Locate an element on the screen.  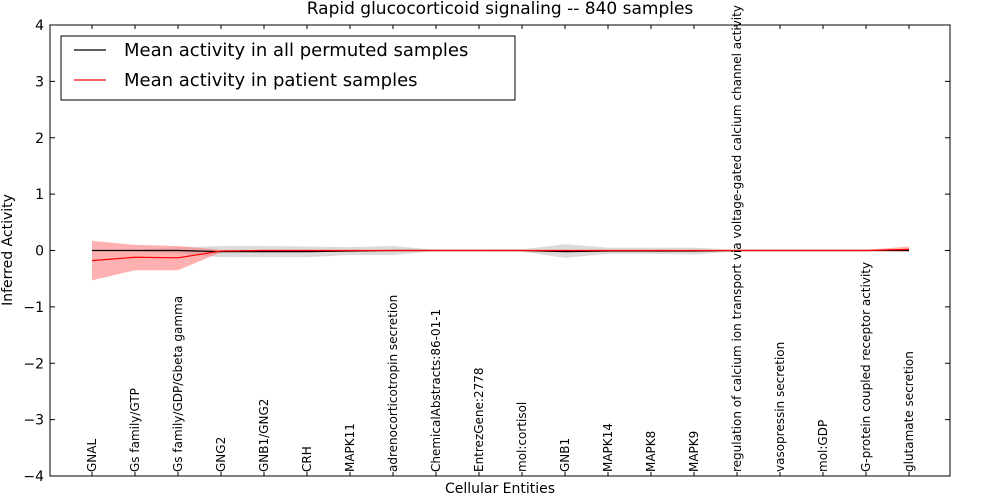
y-tick-label: −1 is located at coordinates (33, 308).